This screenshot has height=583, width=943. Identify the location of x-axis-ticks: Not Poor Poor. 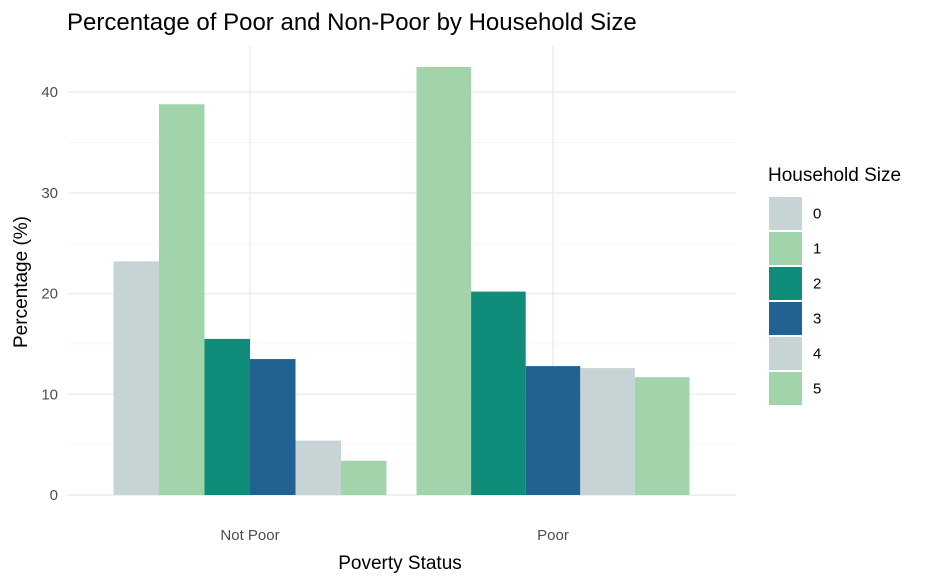
(394, 535).